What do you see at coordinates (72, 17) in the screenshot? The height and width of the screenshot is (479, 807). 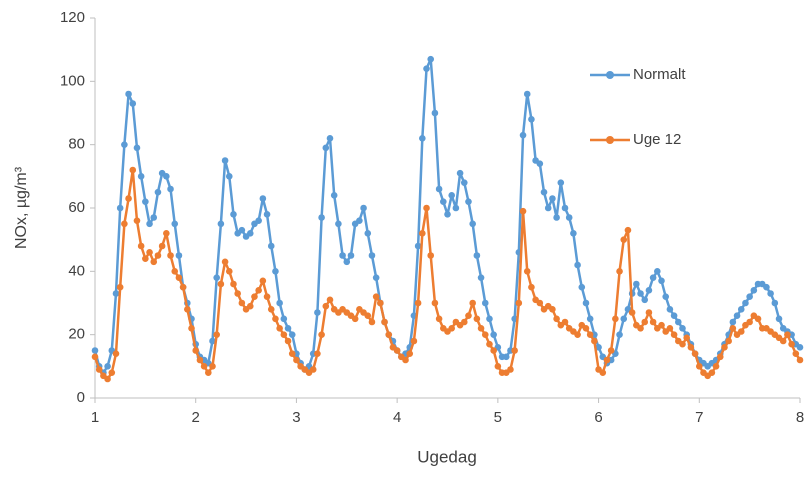 I see `y-tick-label: 120` at bounding box center [72, 17].